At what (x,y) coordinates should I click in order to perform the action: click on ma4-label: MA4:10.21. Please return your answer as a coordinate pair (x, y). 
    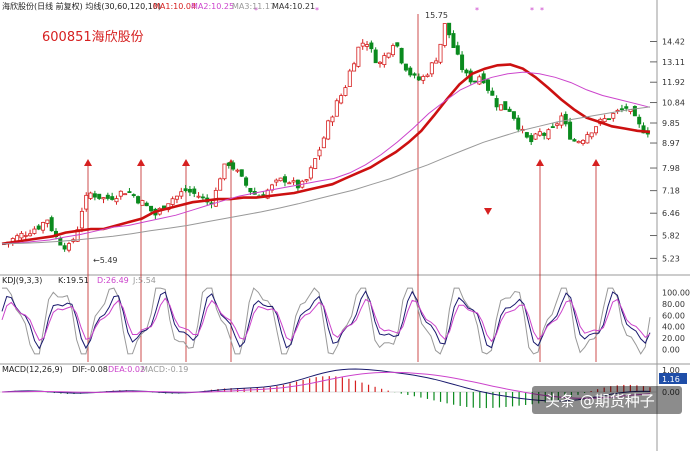
    Looking at the image, I should click on (293, 6).